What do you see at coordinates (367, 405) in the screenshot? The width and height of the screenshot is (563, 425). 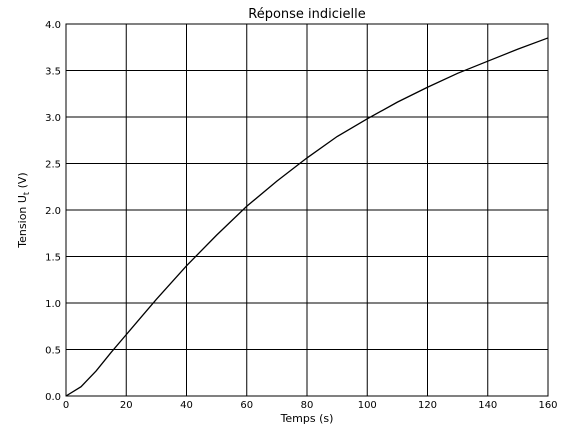 I see `x-tick-label: 100` at bounding box center [367, 405].